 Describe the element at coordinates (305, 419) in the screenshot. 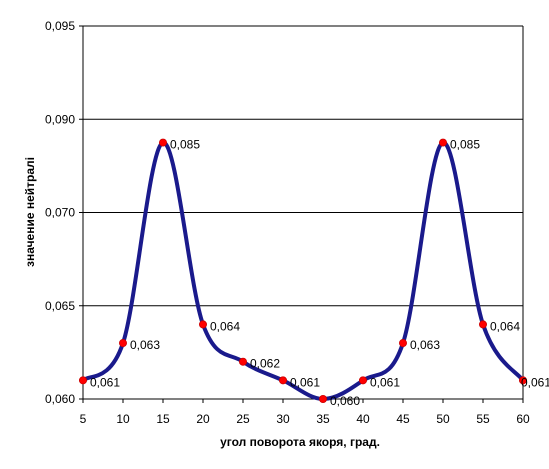

I see `x-tick-labels: 5 10 15 20 25 30 35 40 45 50 55 60` at that location.